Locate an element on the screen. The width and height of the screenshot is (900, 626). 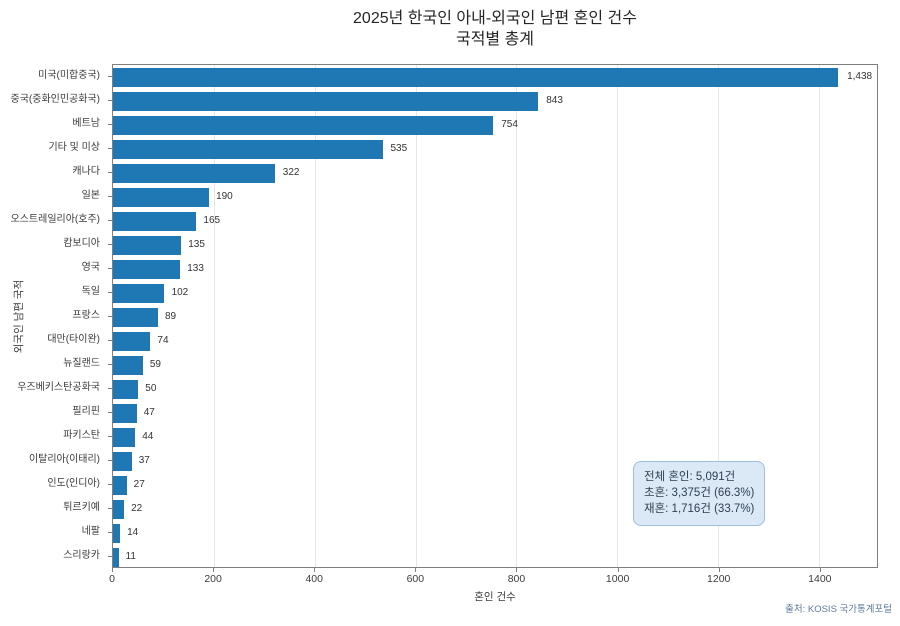
bar-row: 59 is located at coordinates (495, 365).